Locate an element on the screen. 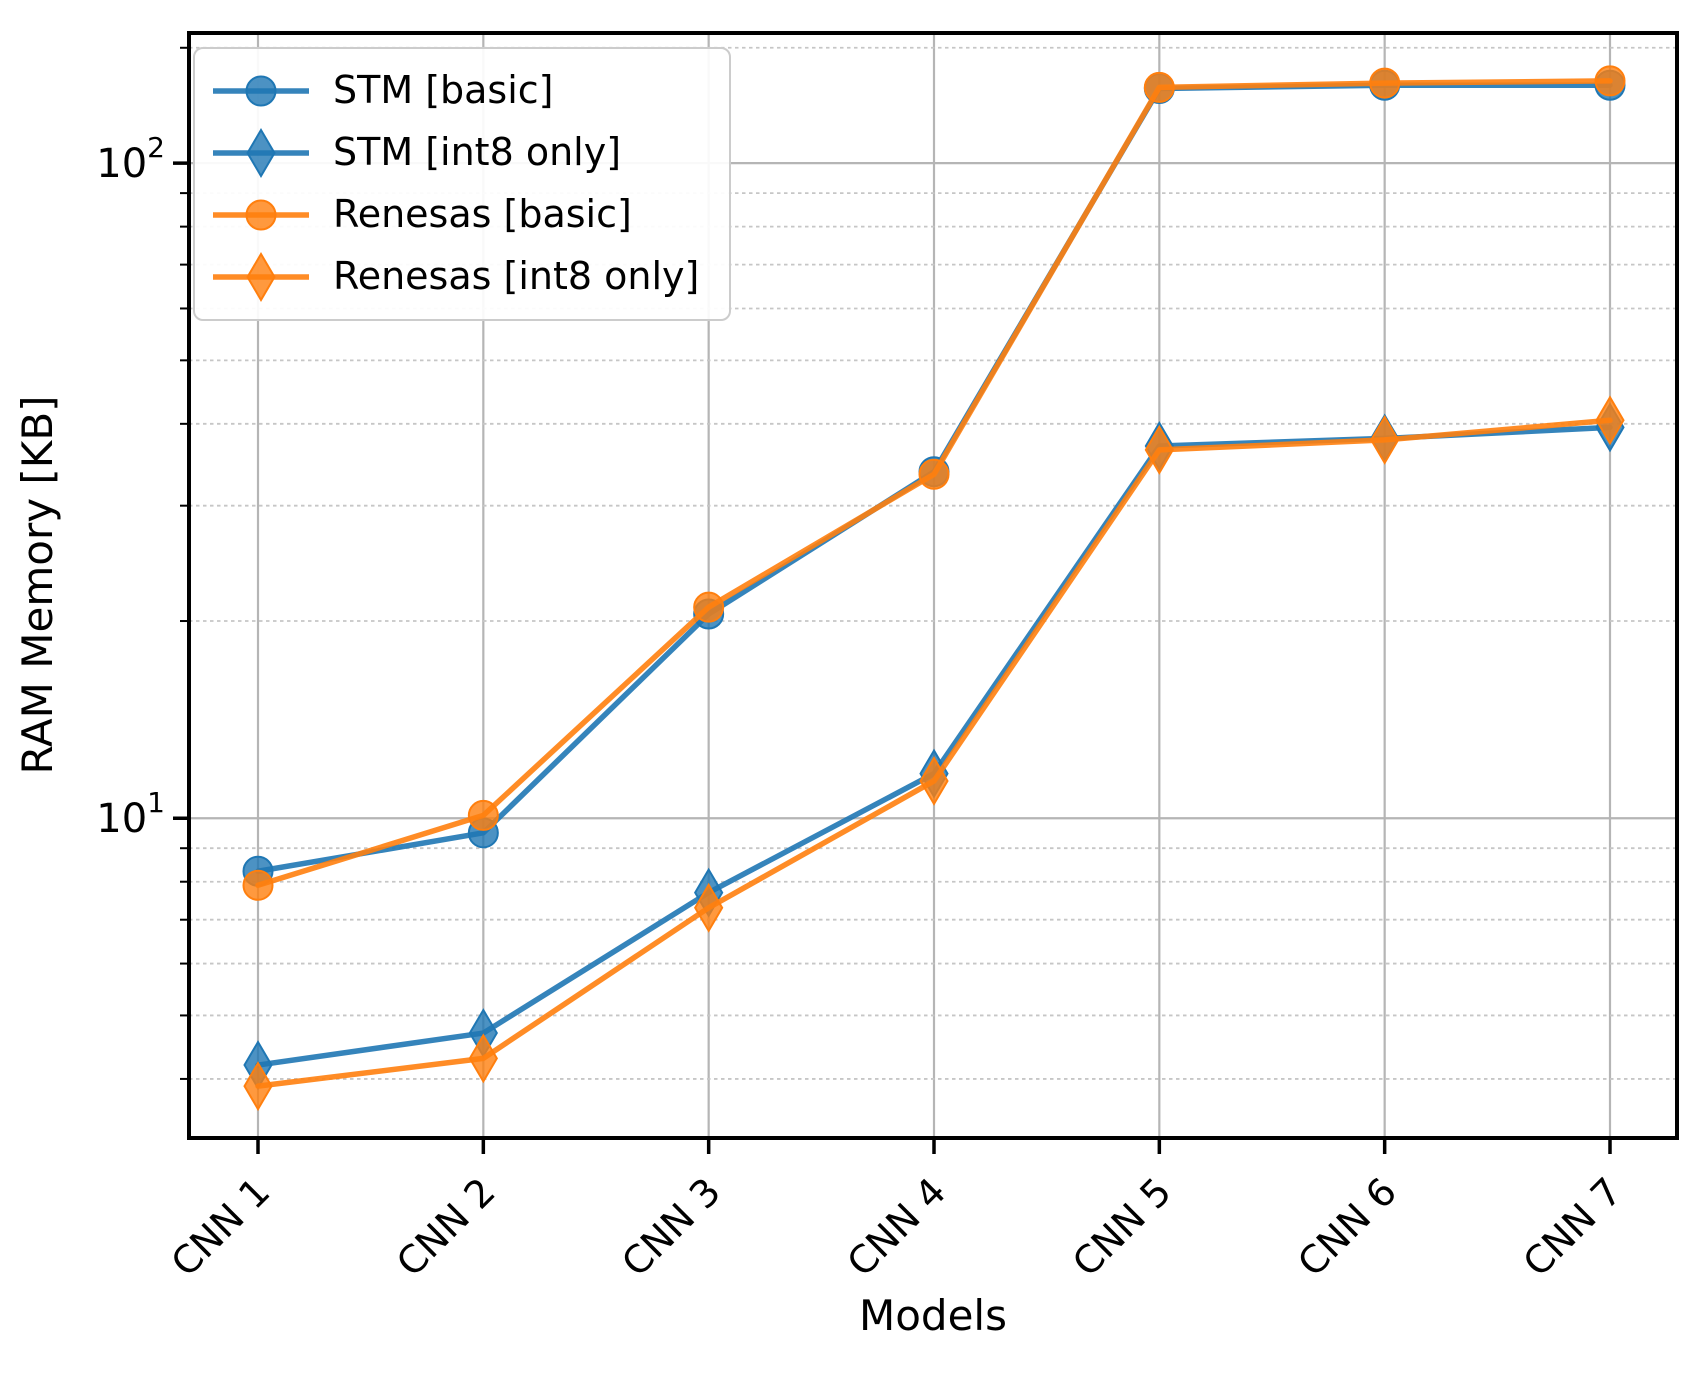 Image resolution: width=1707 pixels, height=1379 pixels. x-tick-label: CNN 7 is located at coordinates (1573, 1227).